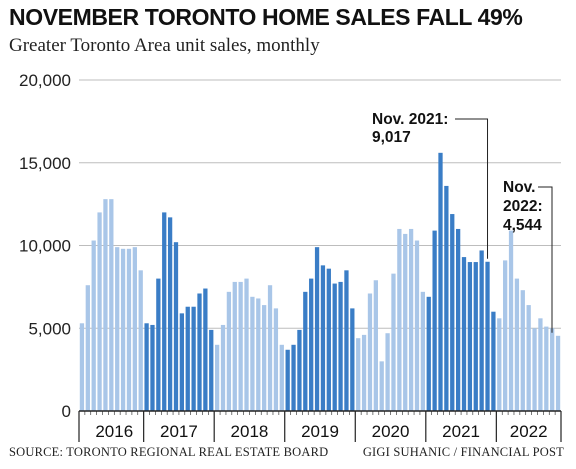 Image resolution: width=576 pixels, height=469 pixels. I want to click on credit-note: GIGI SUHANIC / FINANCIAL POST, so click(463, 452).